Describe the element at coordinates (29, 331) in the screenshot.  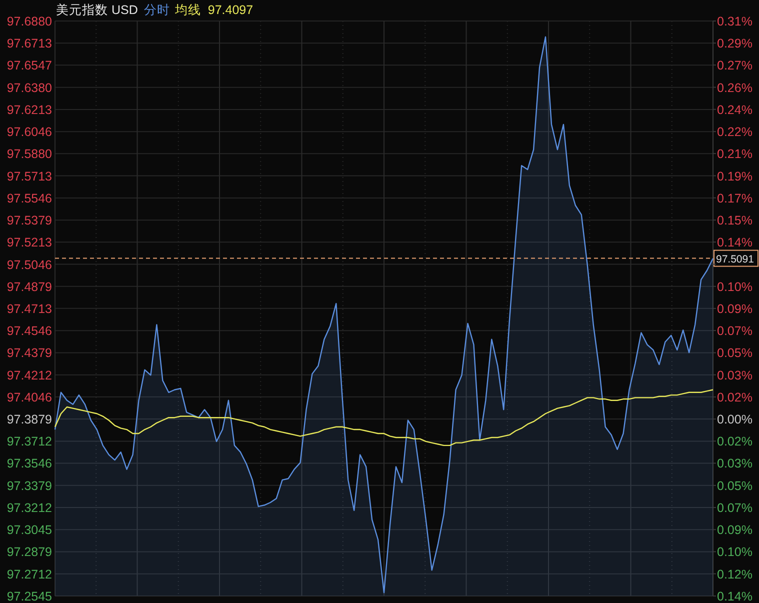
I see `y-tick-label: 97.4546` at that location.